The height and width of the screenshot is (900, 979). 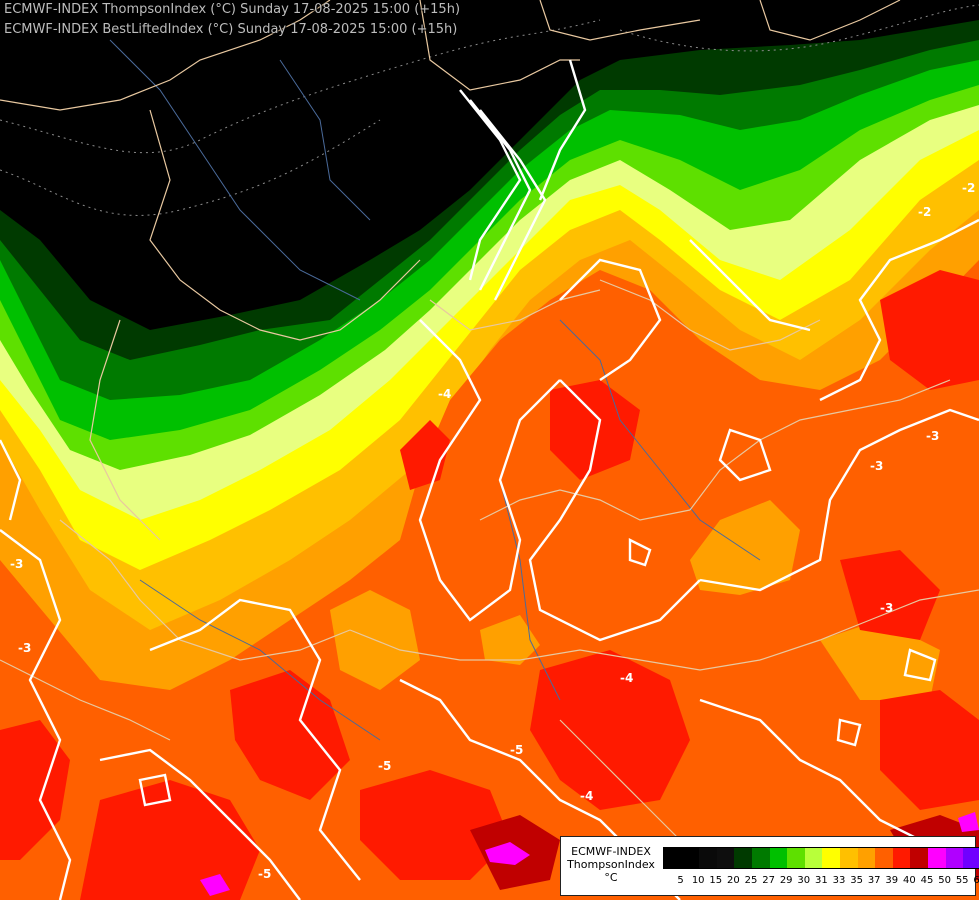 I want to click on legend-tick-label: 50, so click(x=944, y=880).